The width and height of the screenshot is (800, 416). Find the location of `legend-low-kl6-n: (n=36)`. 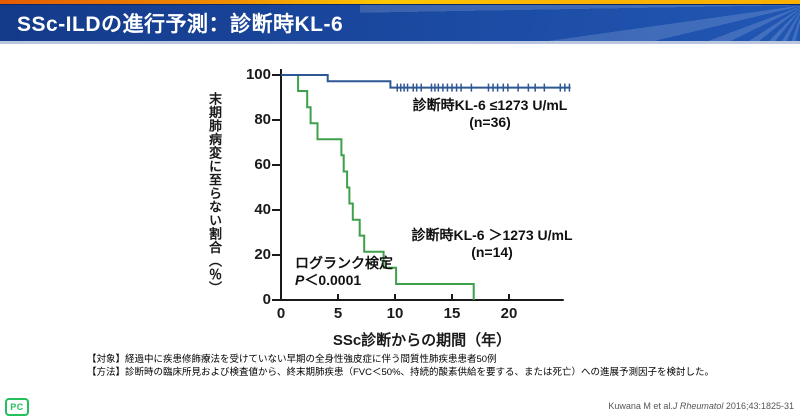

legend-low-kl6-n: (n=36) is located at coordinates (490, 122).